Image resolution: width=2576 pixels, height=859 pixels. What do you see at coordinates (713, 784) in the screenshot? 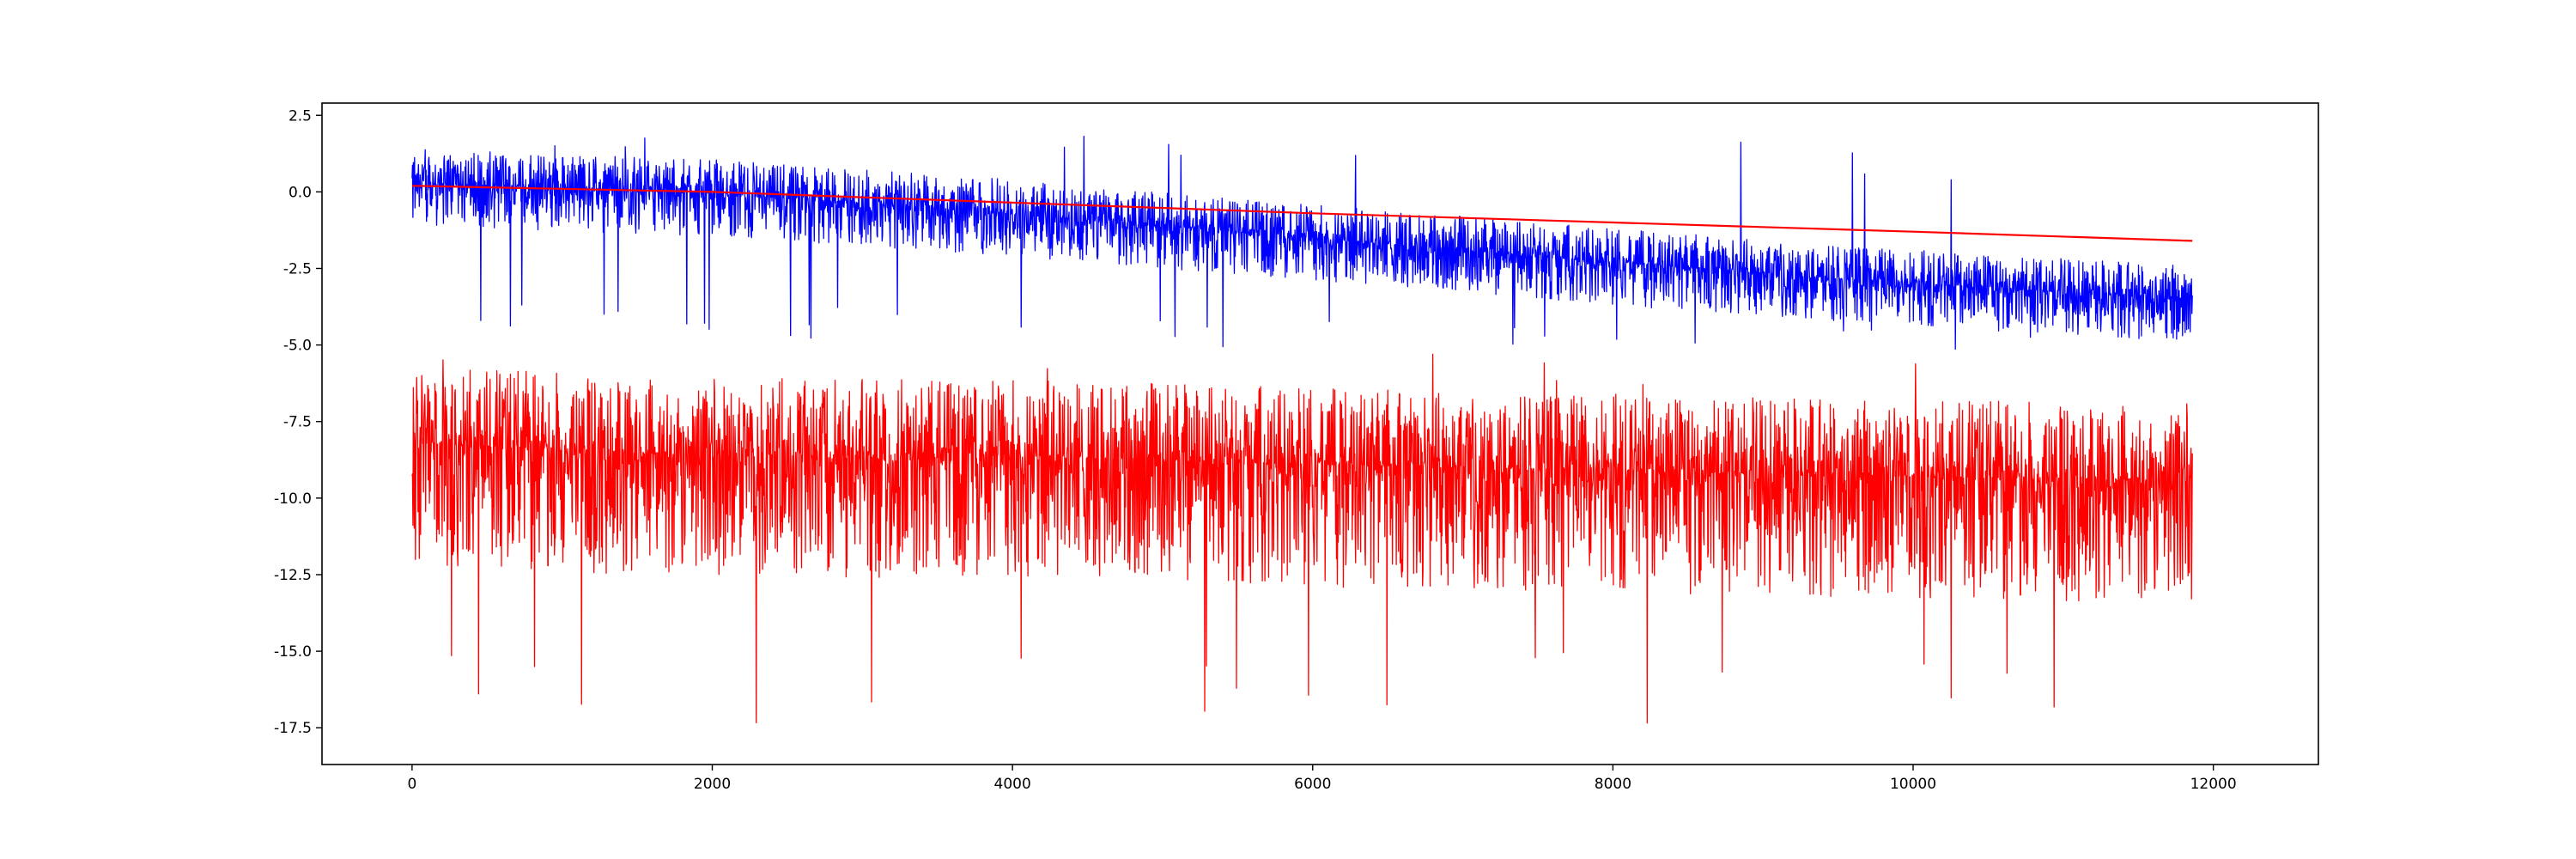
I see `x-tick-label: 2000` at bounding box center [713, 784].